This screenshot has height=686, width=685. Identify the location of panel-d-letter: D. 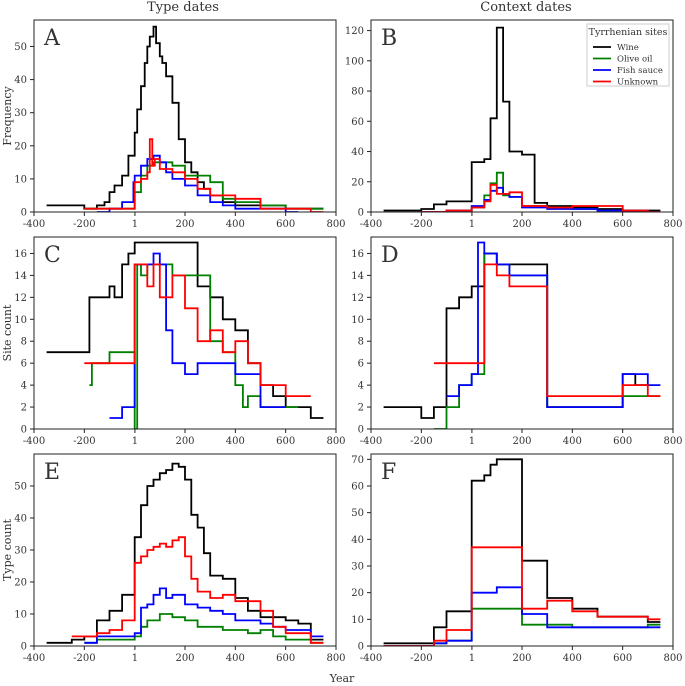
(390, 255).